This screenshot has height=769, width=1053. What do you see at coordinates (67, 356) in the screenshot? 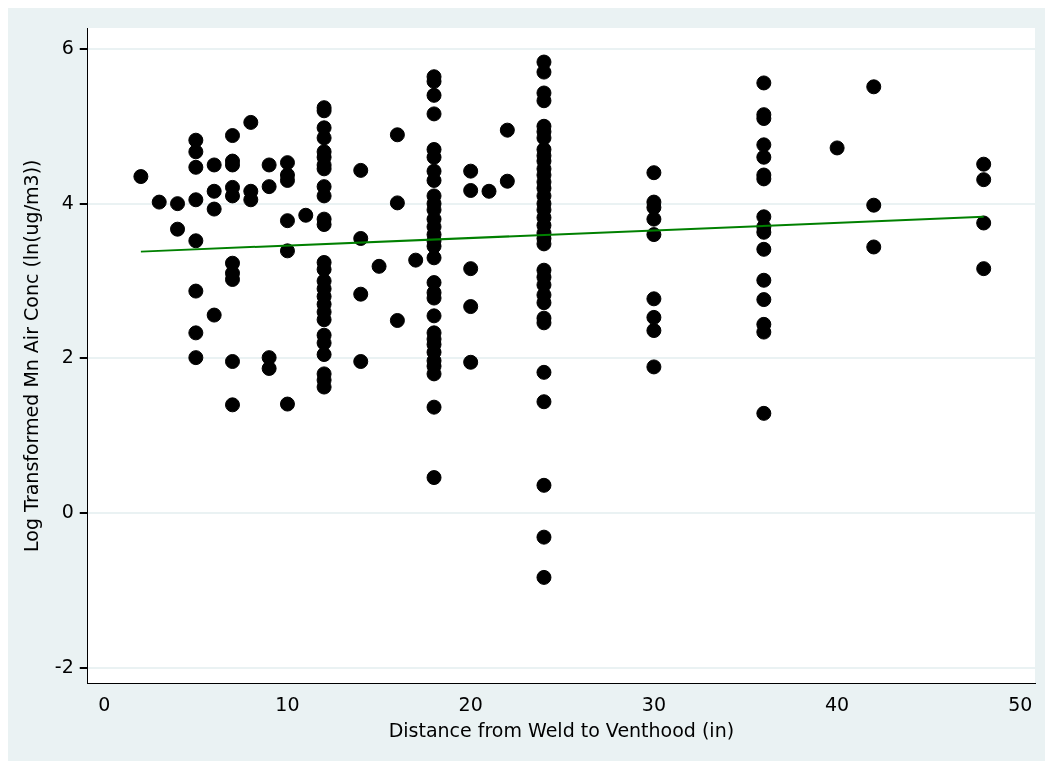
I see `y-tick-label: 2` at bounding box center [67, 356].